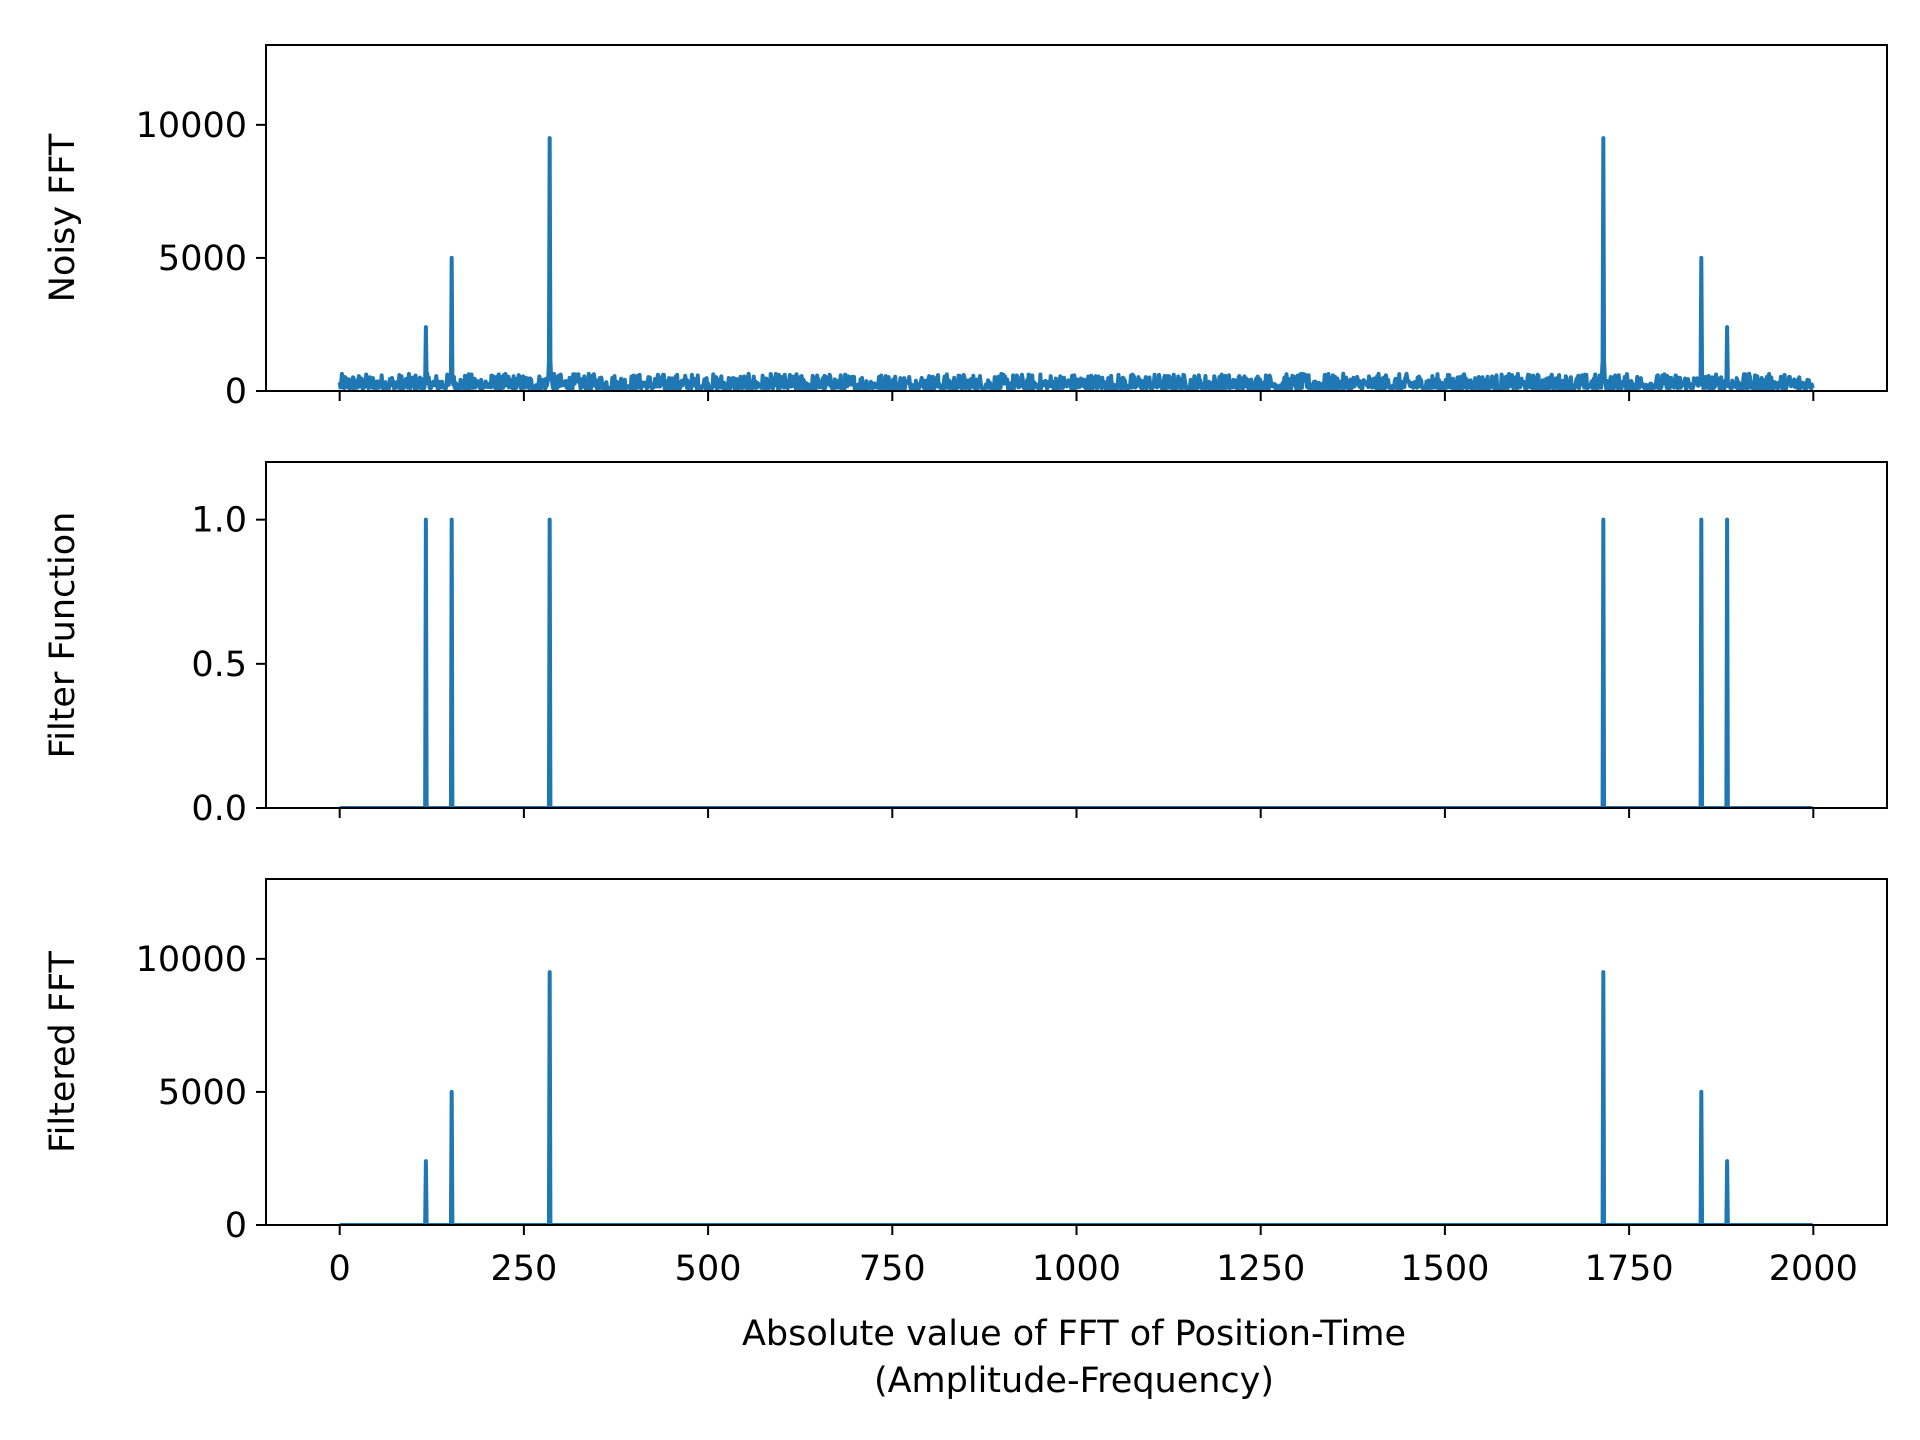 The image size is (1920, 1440). What do you see at coordinates (1629, 1269) in the screenshot?
I see `x-tick-label: 1750` at bounding box center [1629, 1269].